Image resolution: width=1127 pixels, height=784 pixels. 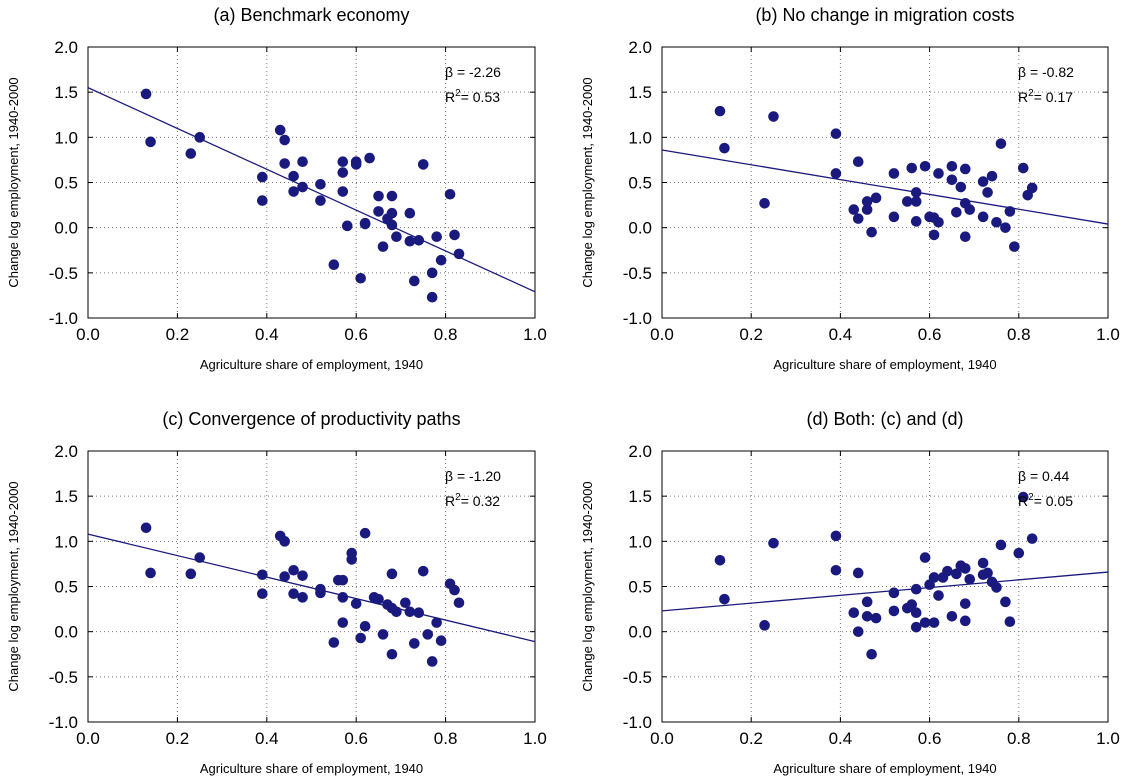 I want to click on beta-annotation: β = -0.82, so click(x=1046, y=72).